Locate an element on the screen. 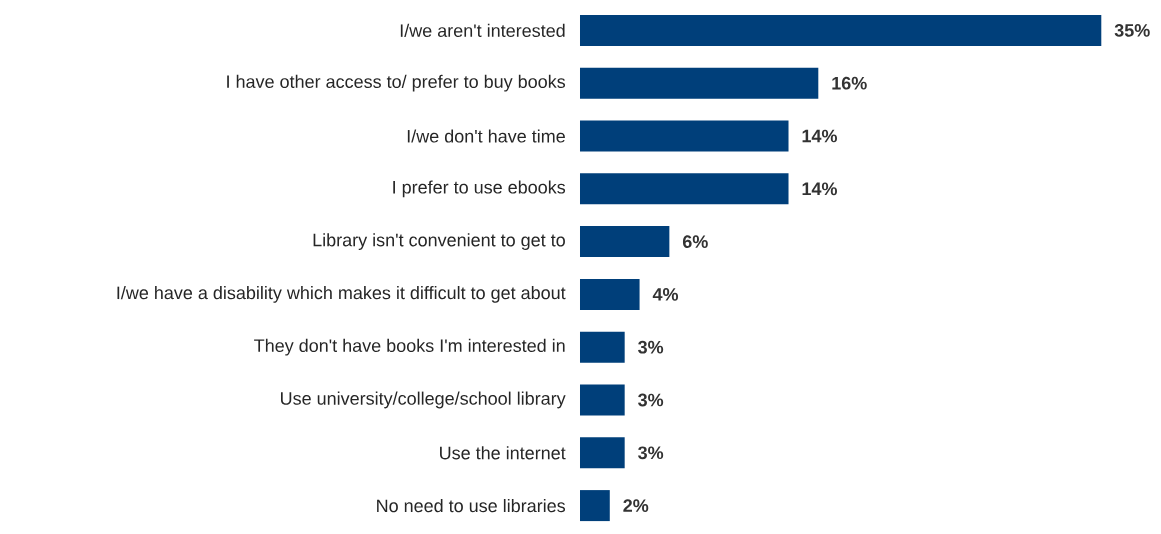 Image resolution: width=1161 pixels, height=534 pixels. y-tick-label: I/we don't have time is located at coordinates (486, 136).